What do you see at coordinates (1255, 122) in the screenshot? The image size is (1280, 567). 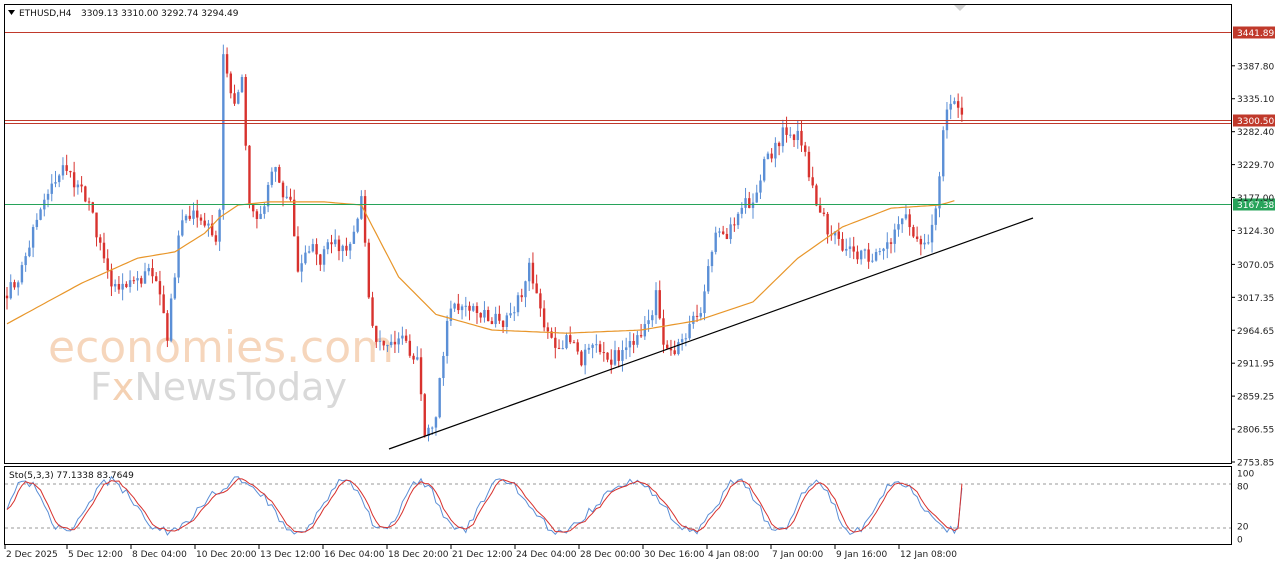 I see `level-label: 3300.50` at bounding box center [1255, 122].